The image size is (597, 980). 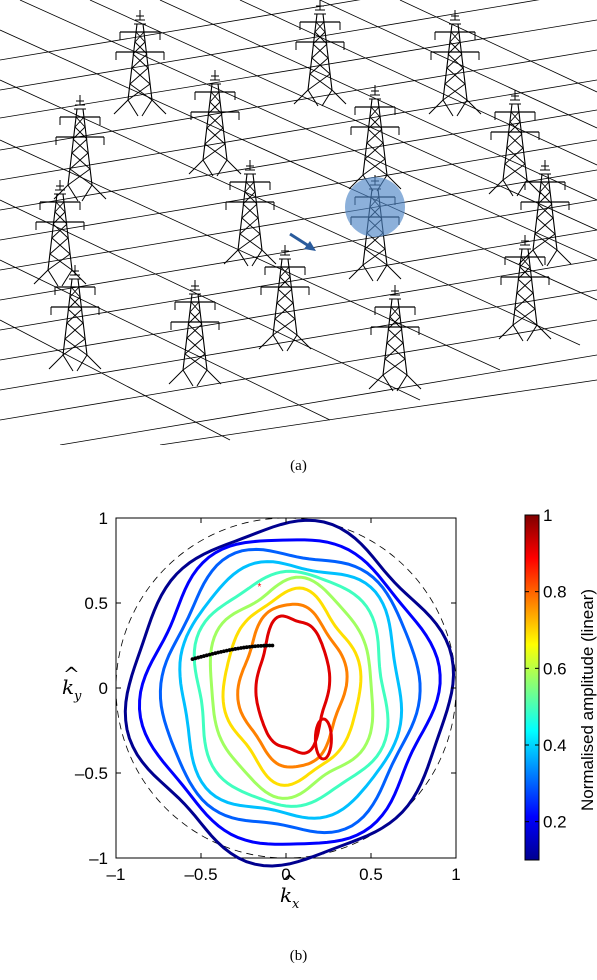 I want to click on sensor-circle, so click(x=375, y=207).